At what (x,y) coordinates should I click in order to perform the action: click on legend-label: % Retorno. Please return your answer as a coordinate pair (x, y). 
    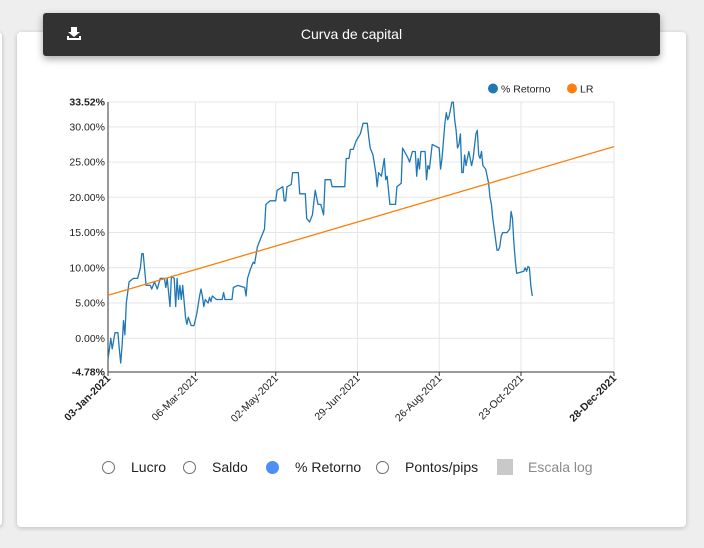
    Looking at the image, I should click on (526, 90).